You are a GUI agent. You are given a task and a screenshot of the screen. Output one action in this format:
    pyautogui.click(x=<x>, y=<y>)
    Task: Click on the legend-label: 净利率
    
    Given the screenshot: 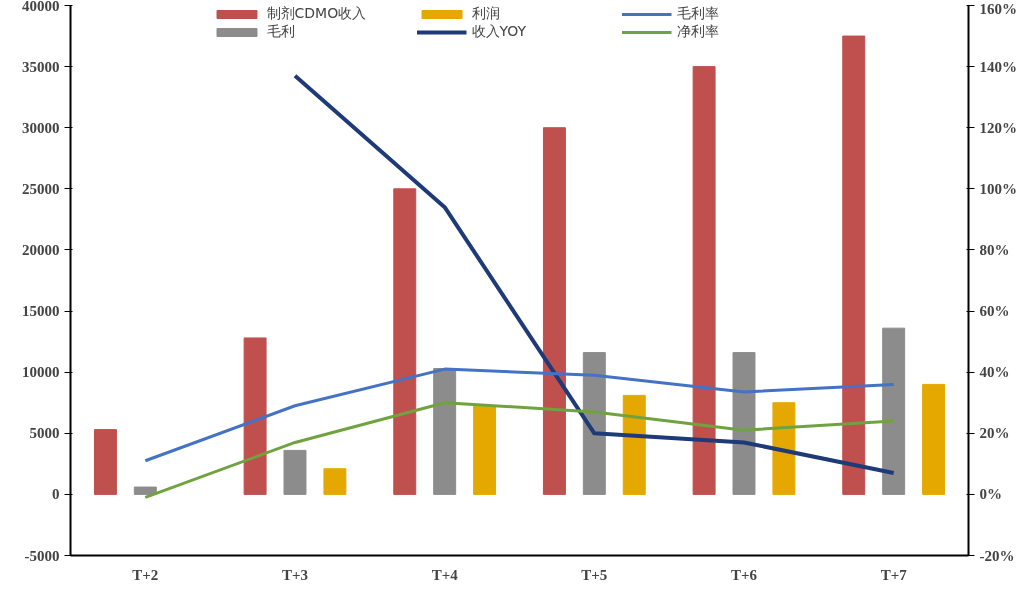 What is the action you would take?
    pyautogui.click(x=698, y=32)
    